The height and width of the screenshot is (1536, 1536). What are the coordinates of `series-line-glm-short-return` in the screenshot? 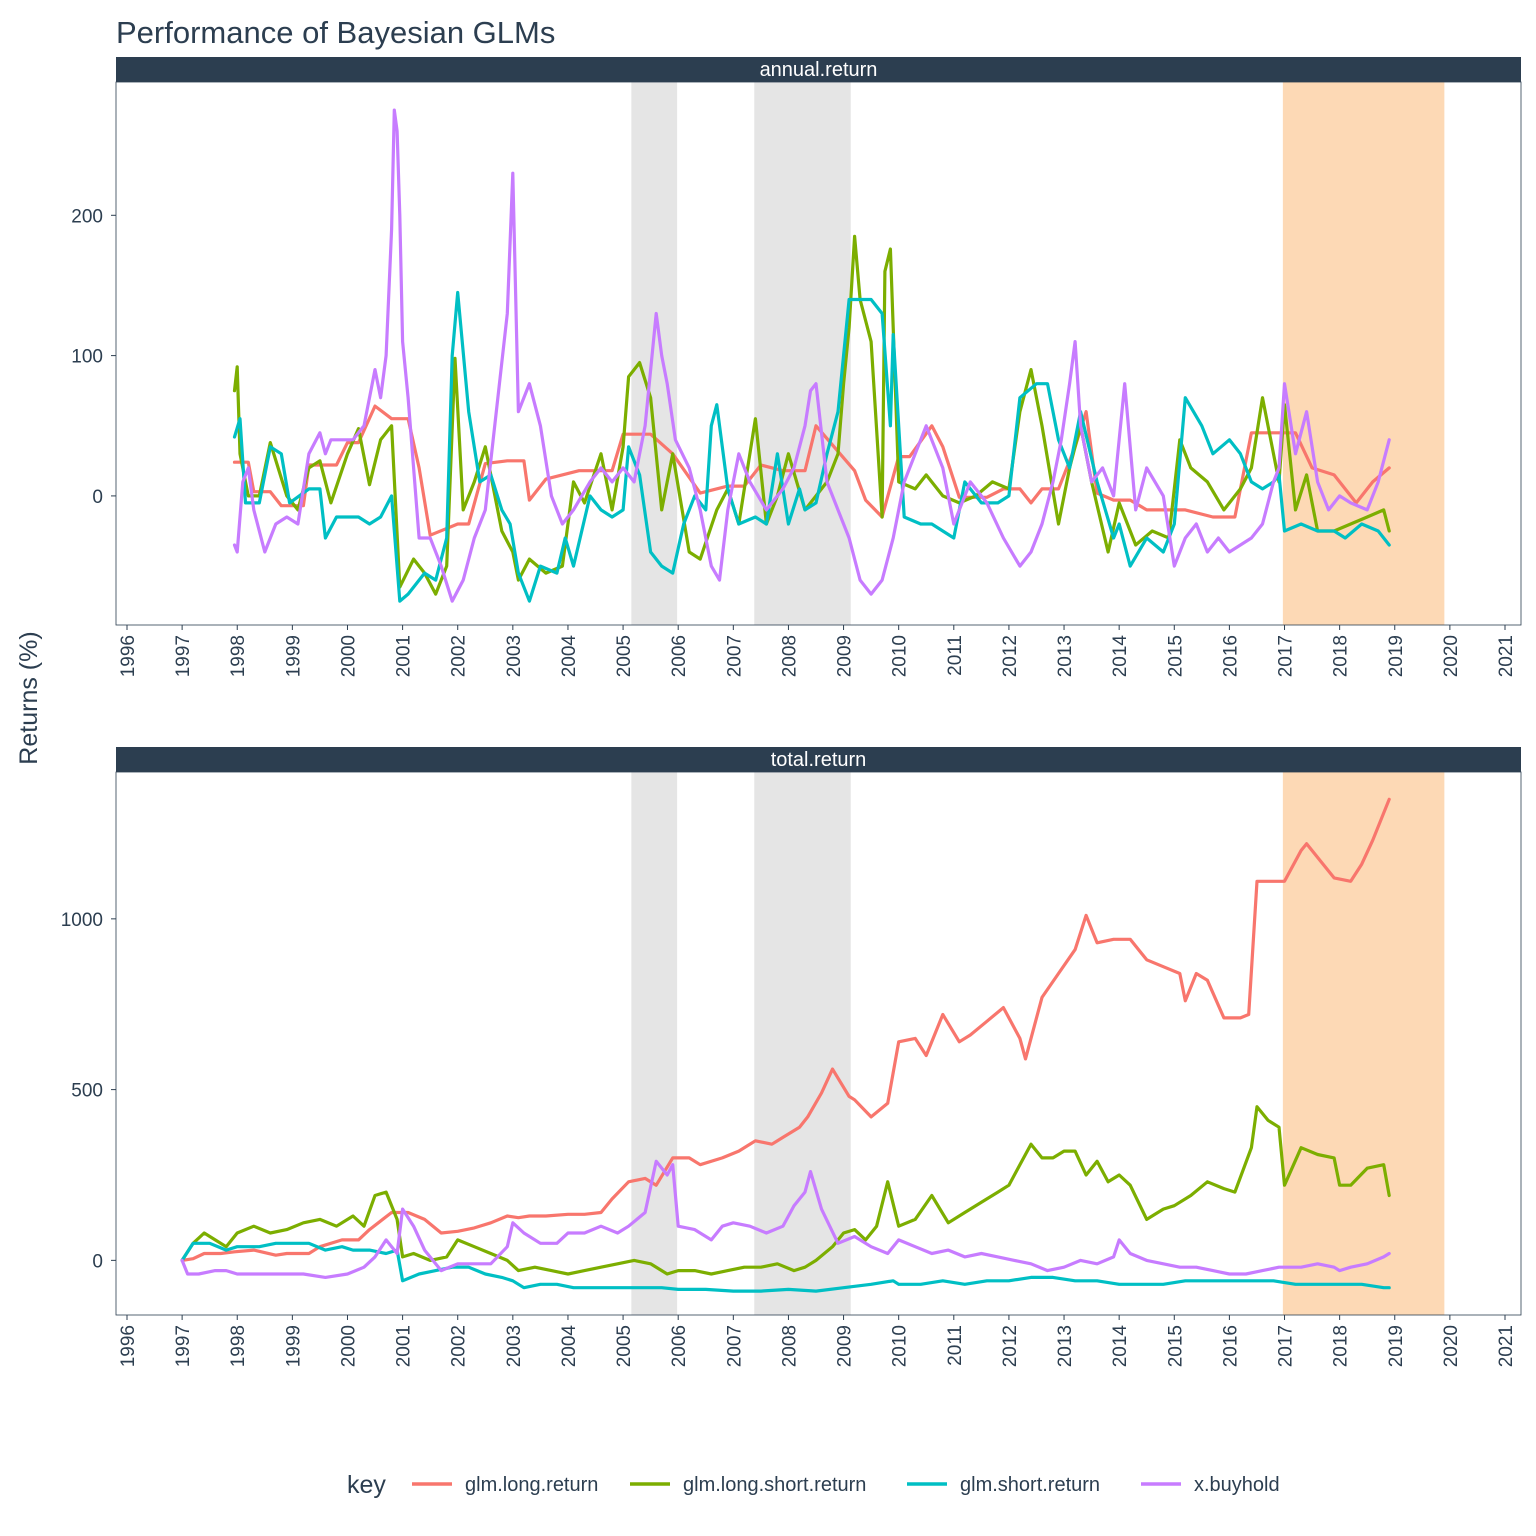 It's located at (785, 1267).